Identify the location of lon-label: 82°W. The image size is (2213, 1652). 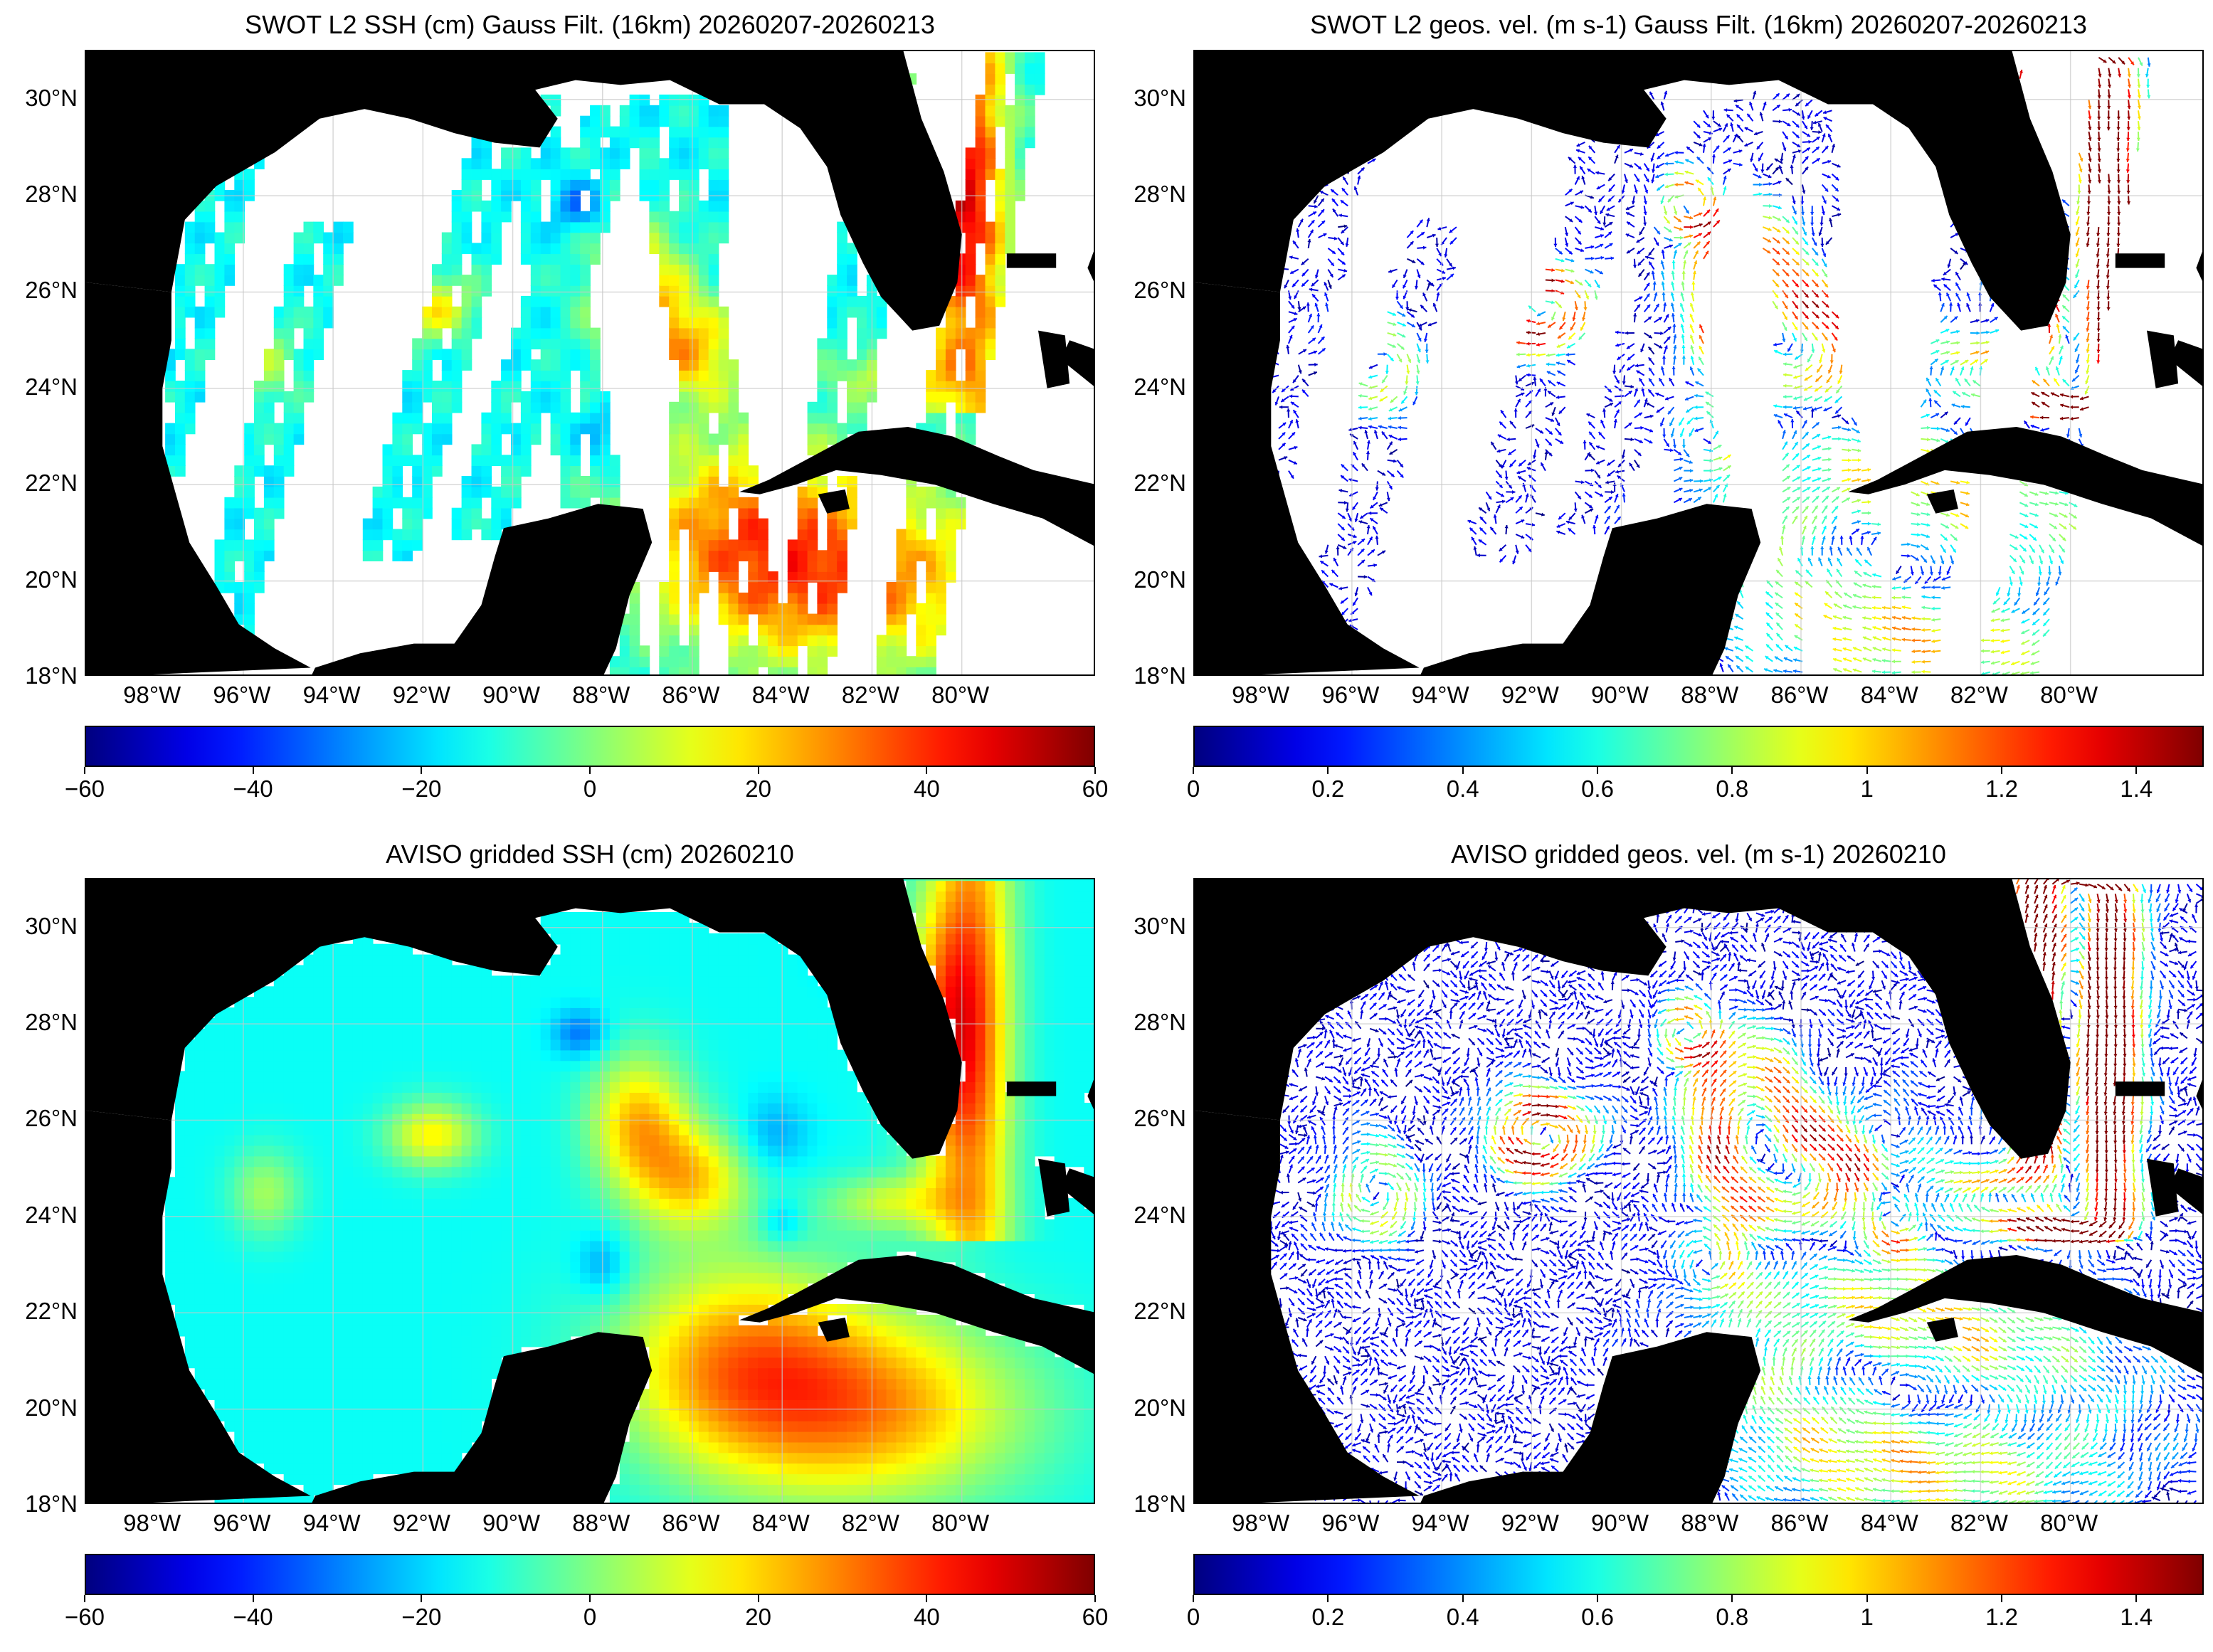
(1979, 1523).